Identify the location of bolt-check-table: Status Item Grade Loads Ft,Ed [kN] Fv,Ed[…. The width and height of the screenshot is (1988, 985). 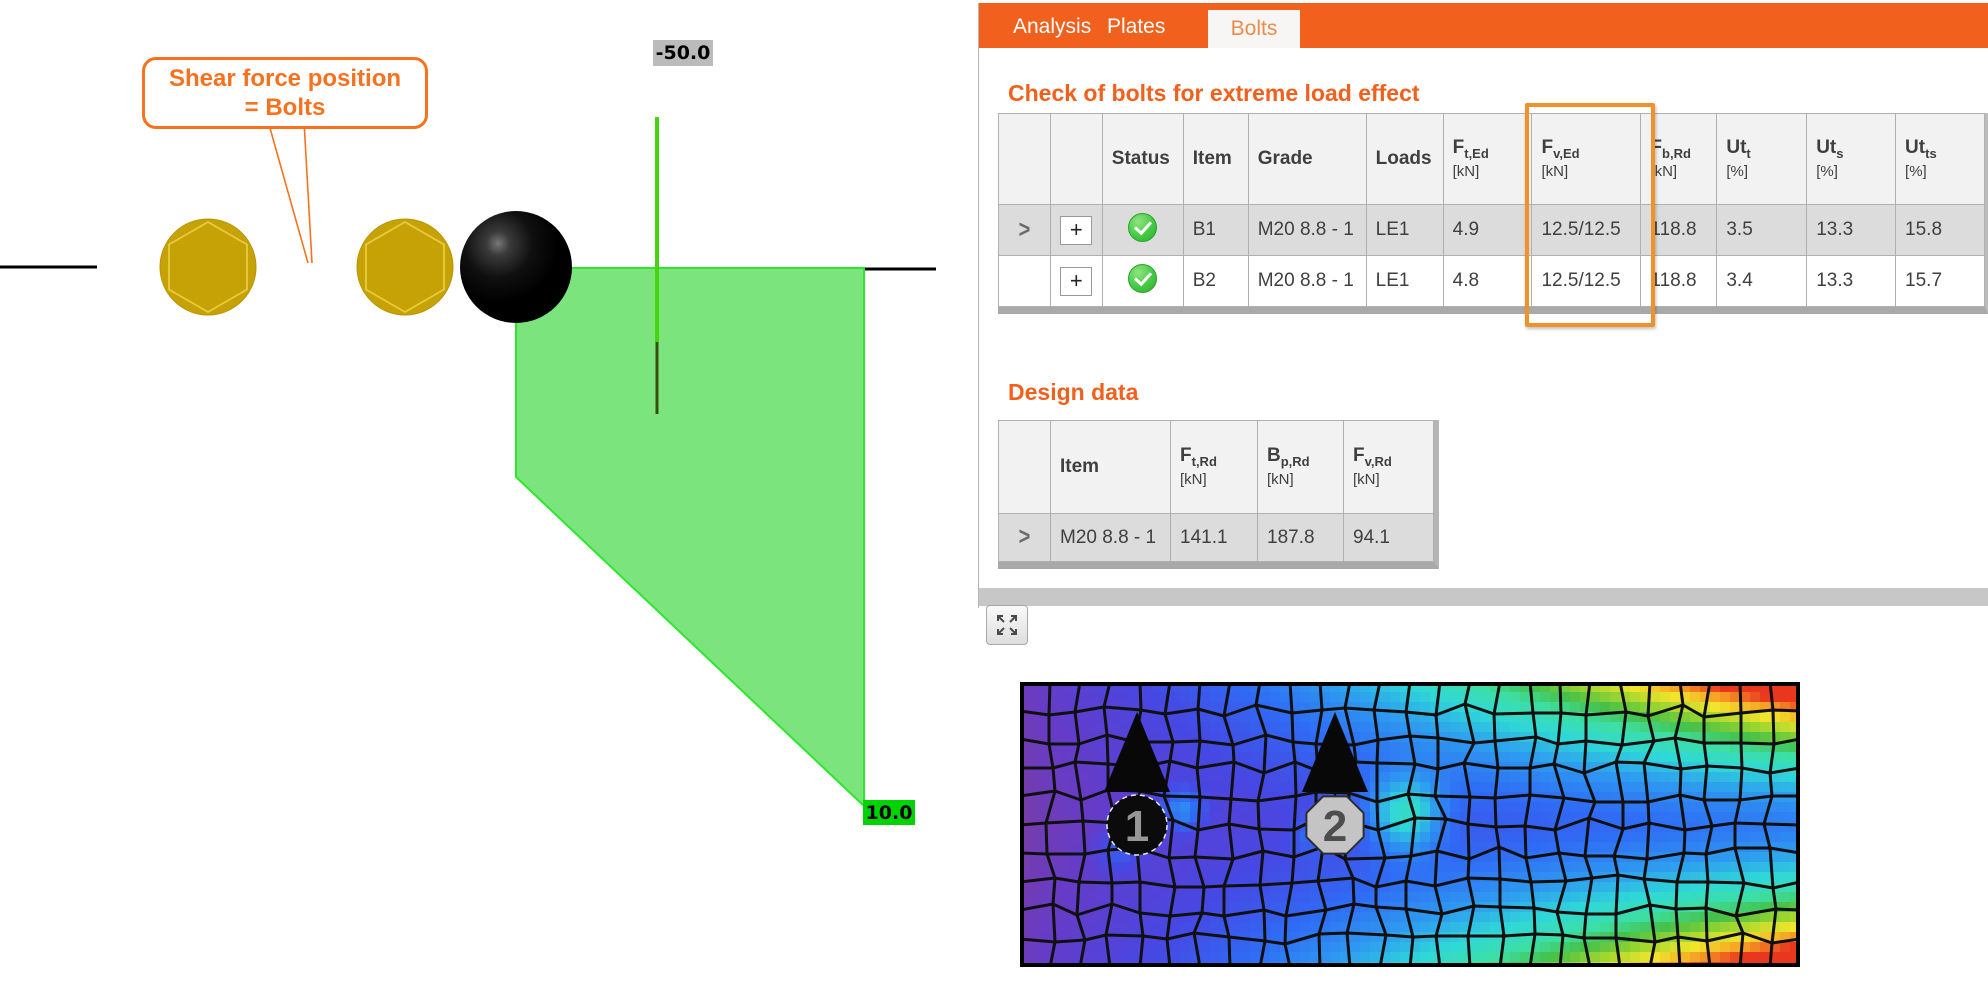
(1493, 213).